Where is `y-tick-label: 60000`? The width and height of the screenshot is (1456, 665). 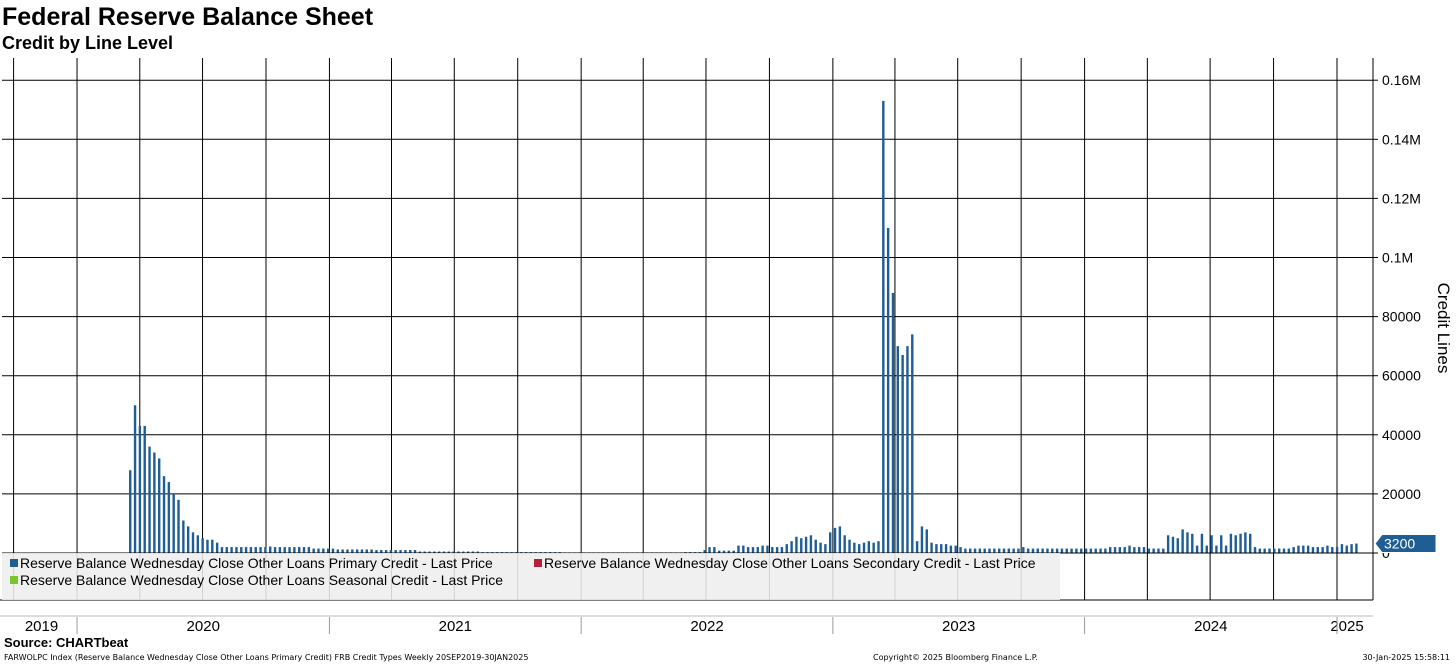 y-tick-label: 60000 is located at coordinates (1401, 376).